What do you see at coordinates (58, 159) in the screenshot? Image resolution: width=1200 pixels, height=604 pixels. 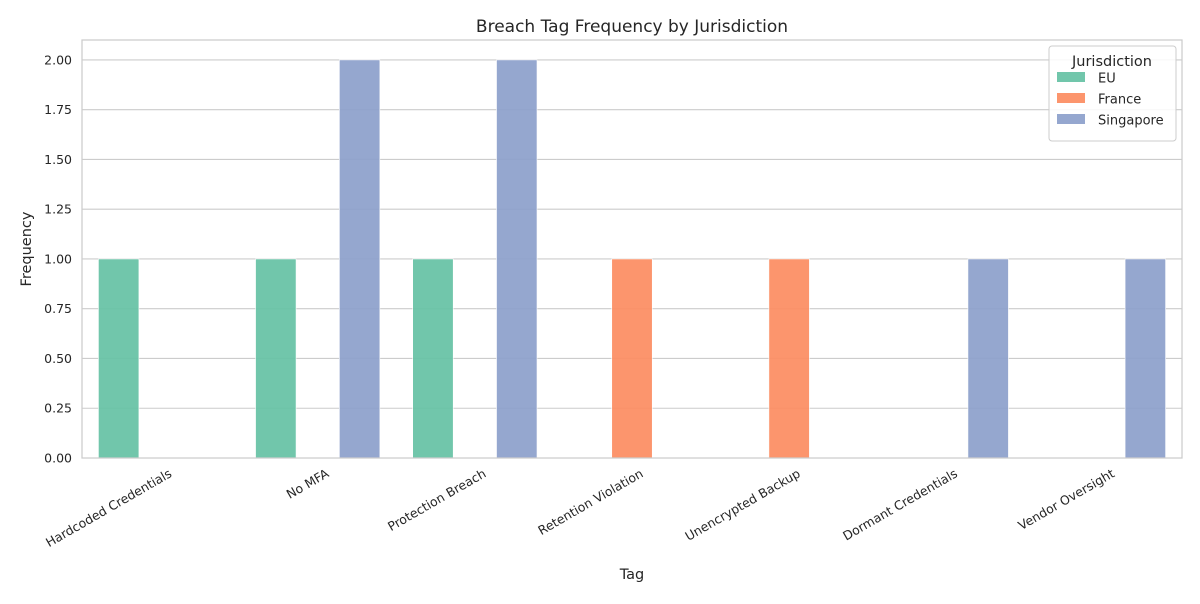 I see `y-tick-label: 1.50` at bounding box center [58, 159].